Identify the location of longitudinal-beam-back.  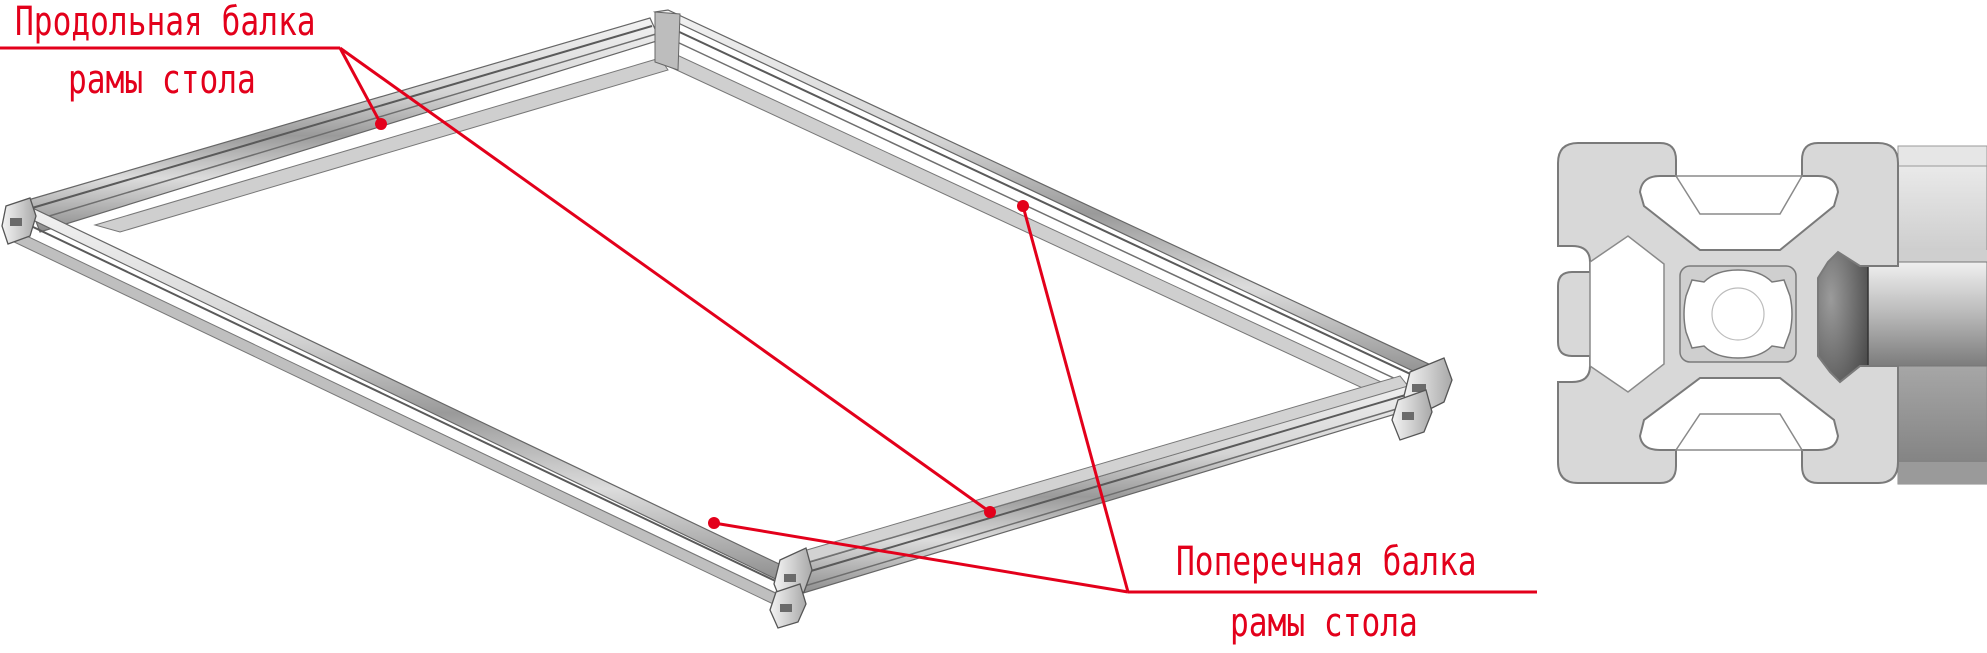
(348, 125).